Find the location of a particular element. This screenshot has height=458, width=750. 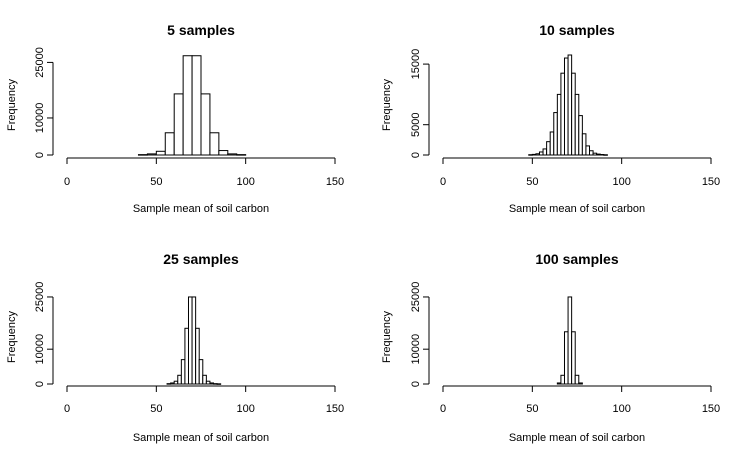

y-tick-label: 15000 is located at coordinates (416, 64).